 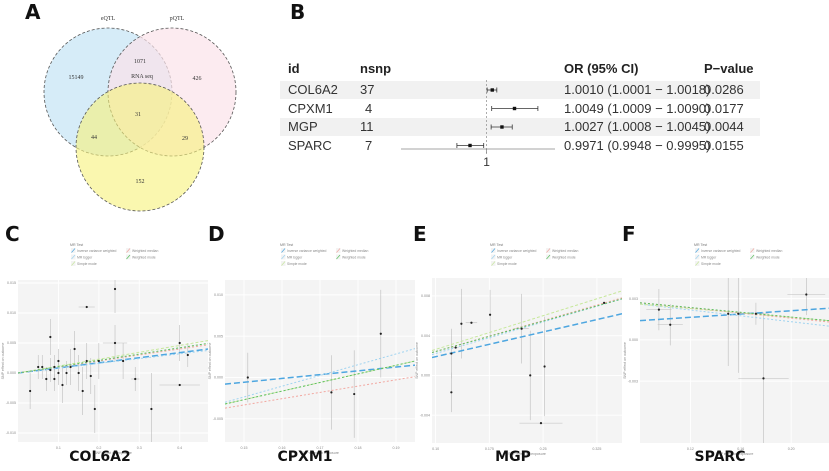 What do you see at coordinates (396, 448) in the screenshot?
I see `x-tick-label: 0.19` at bounding box center [396, 448].